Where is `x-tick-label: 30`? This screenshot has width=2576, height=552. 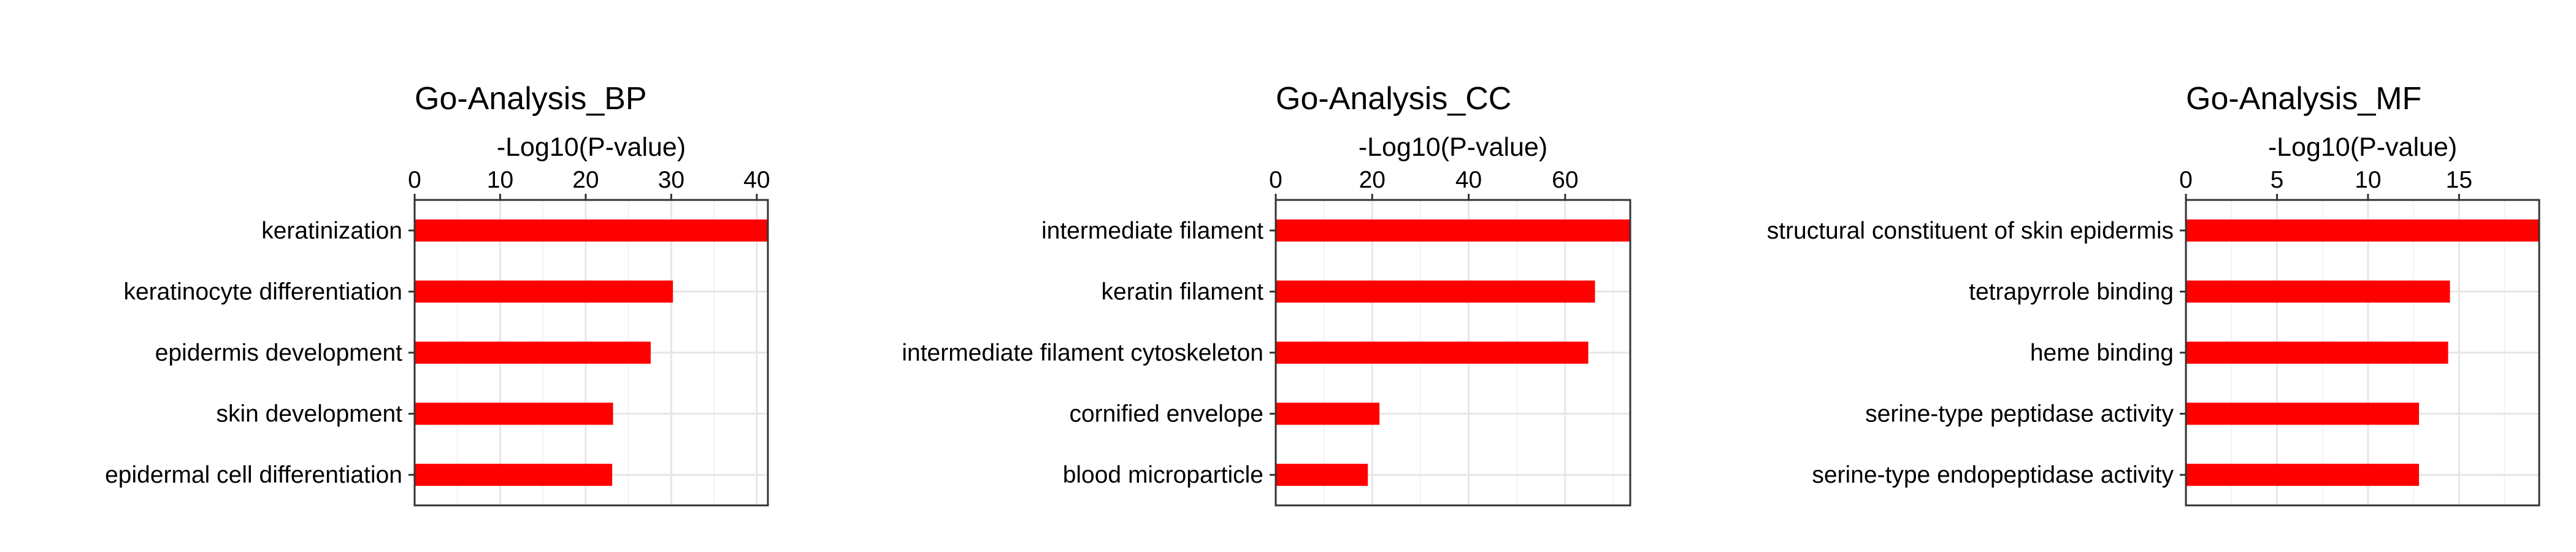 x-tick-label: 30 is located at coordinates (671, 180).